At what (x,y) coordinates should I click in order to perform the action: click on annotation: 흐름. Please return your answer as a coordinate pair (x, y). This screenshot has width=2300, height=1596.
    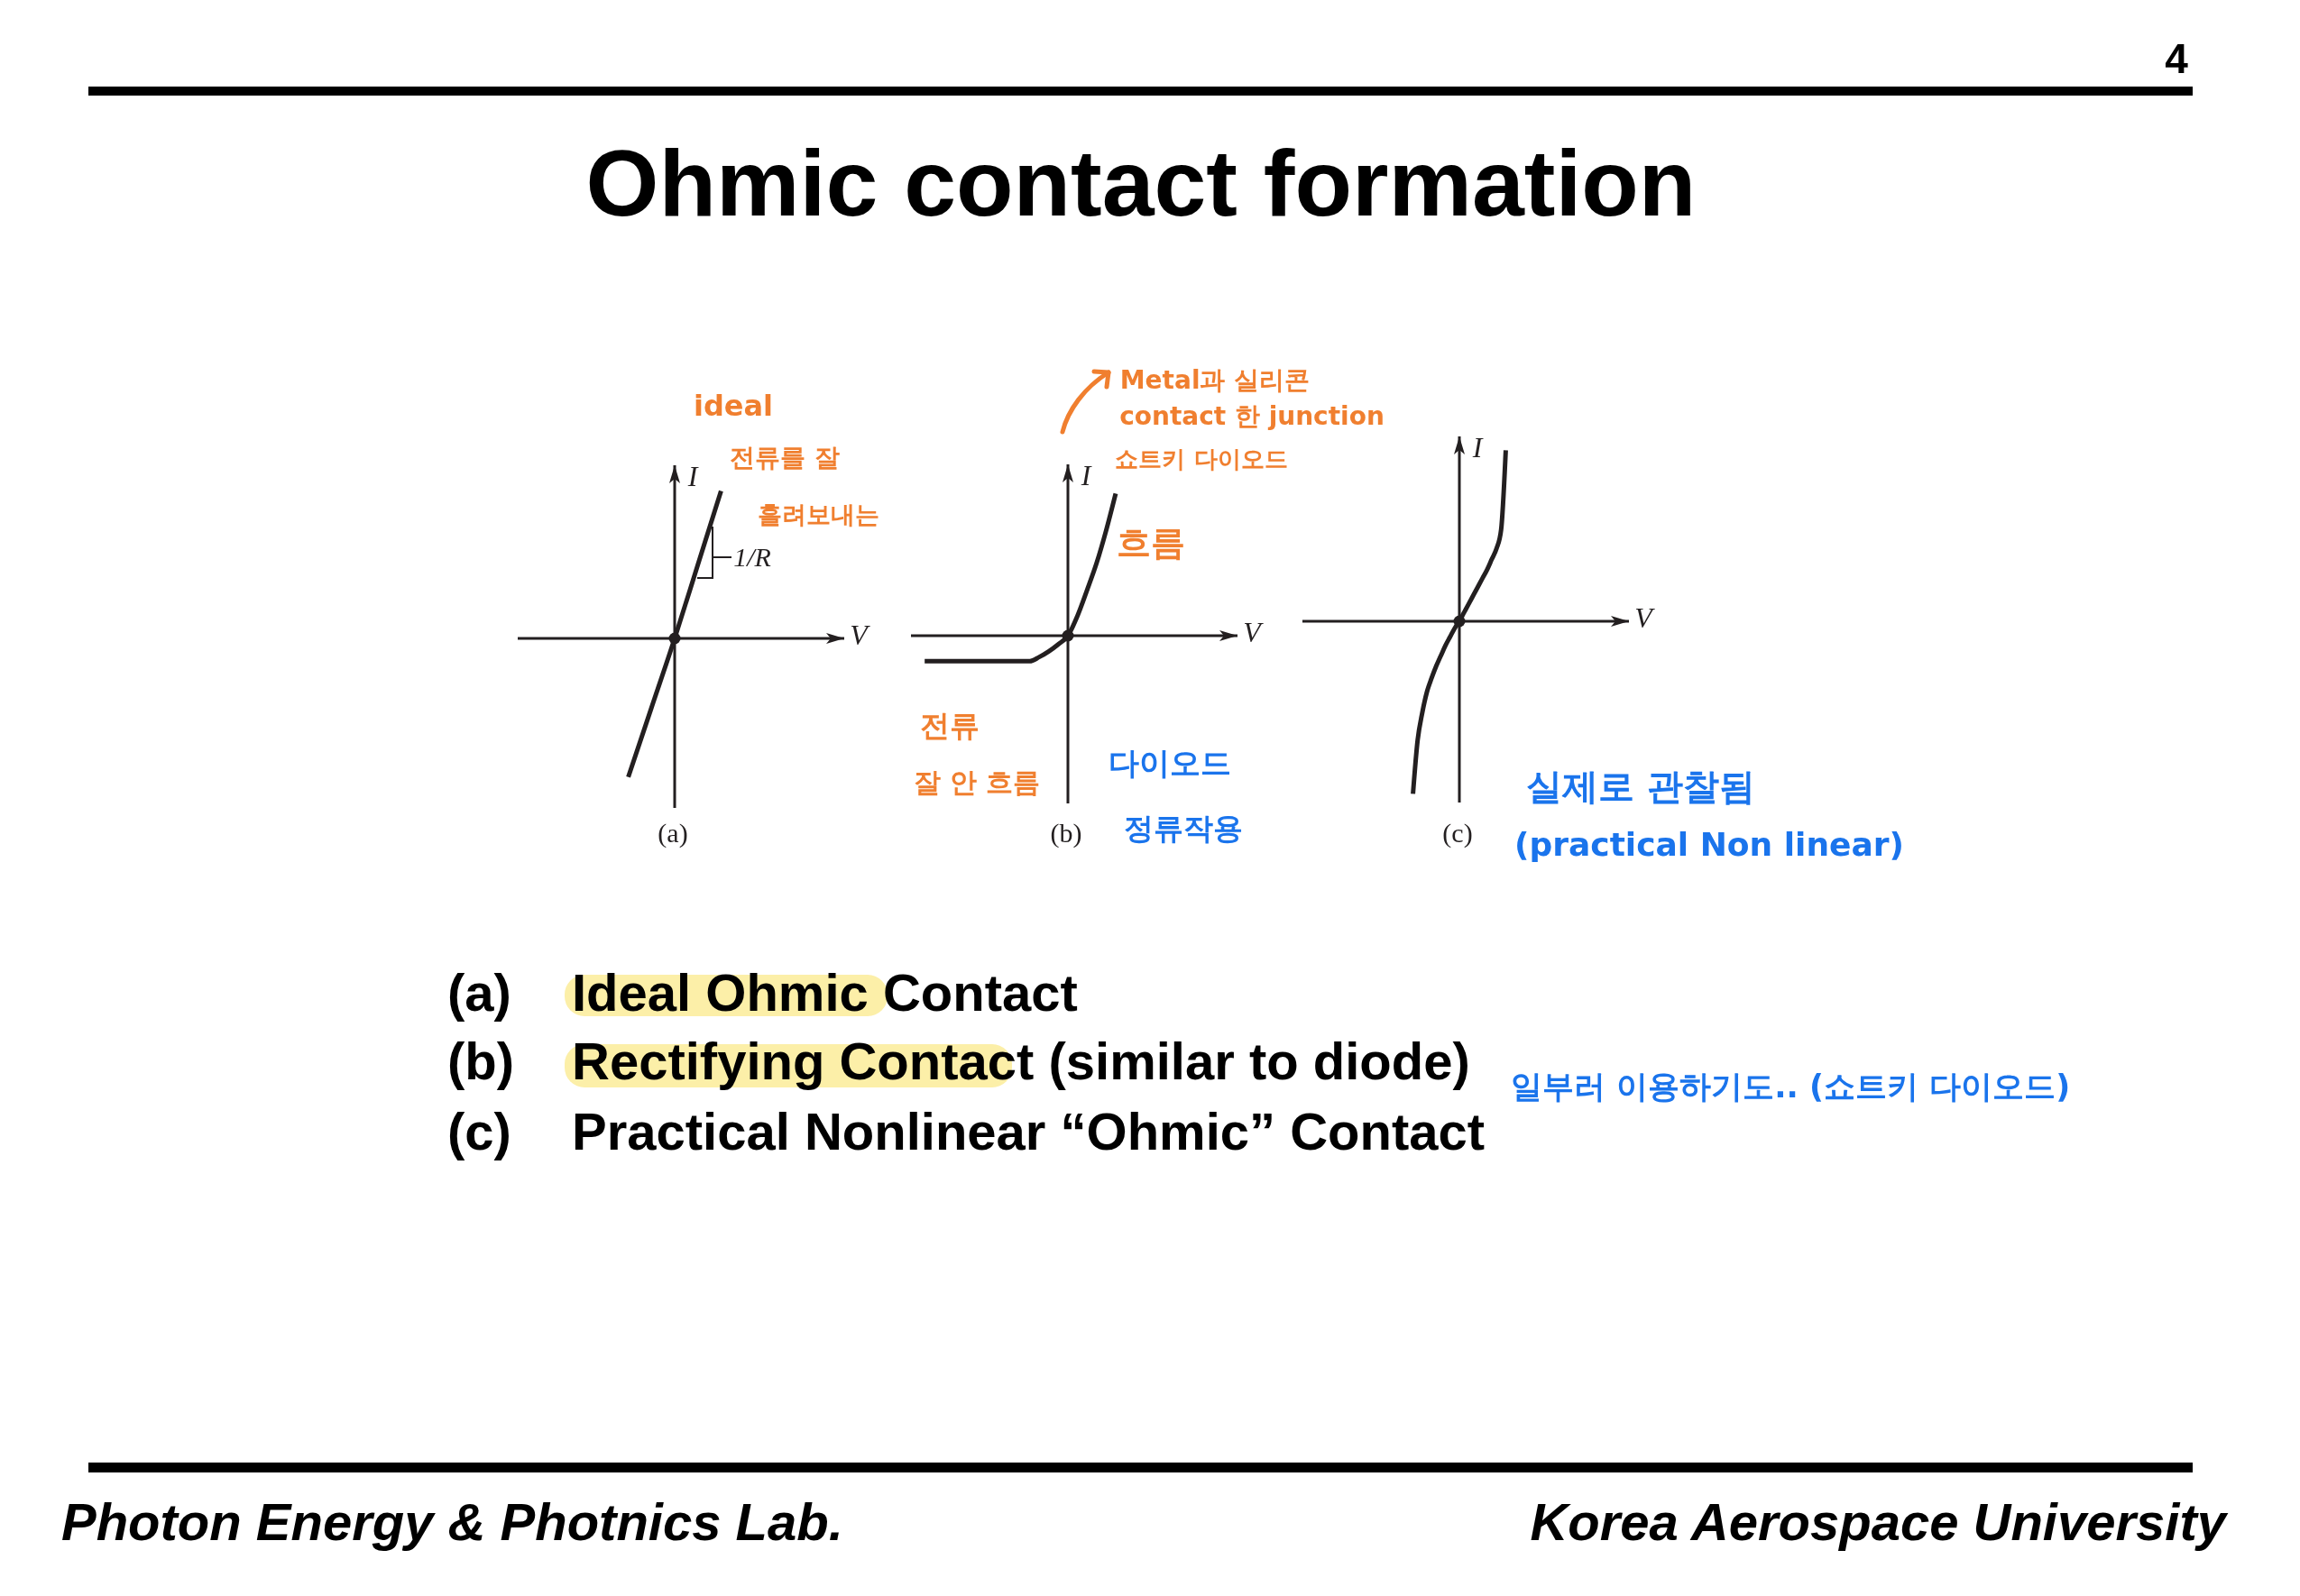
    Looking at the image, I should click on (1151, 543).